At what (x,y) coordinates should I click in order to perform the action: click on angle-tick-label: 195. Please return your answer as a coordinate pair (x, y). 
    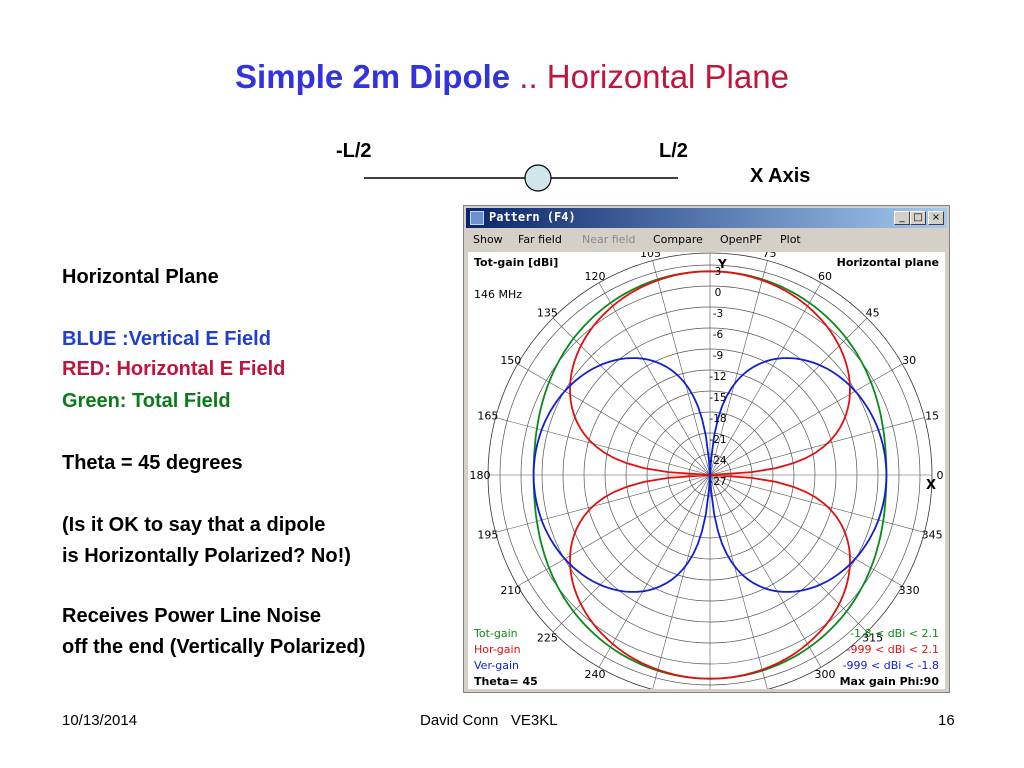
    Looking at the image, I should click on (487, 535).